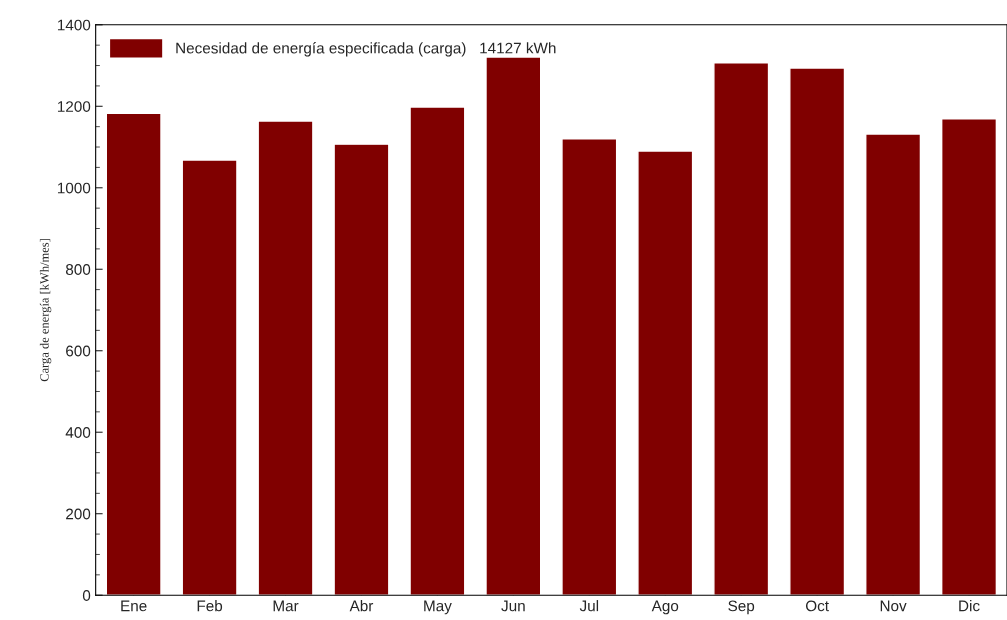 This screenshot has height=620, width=1007. I want to click on y-tick-label: 0, so click(86, 595).